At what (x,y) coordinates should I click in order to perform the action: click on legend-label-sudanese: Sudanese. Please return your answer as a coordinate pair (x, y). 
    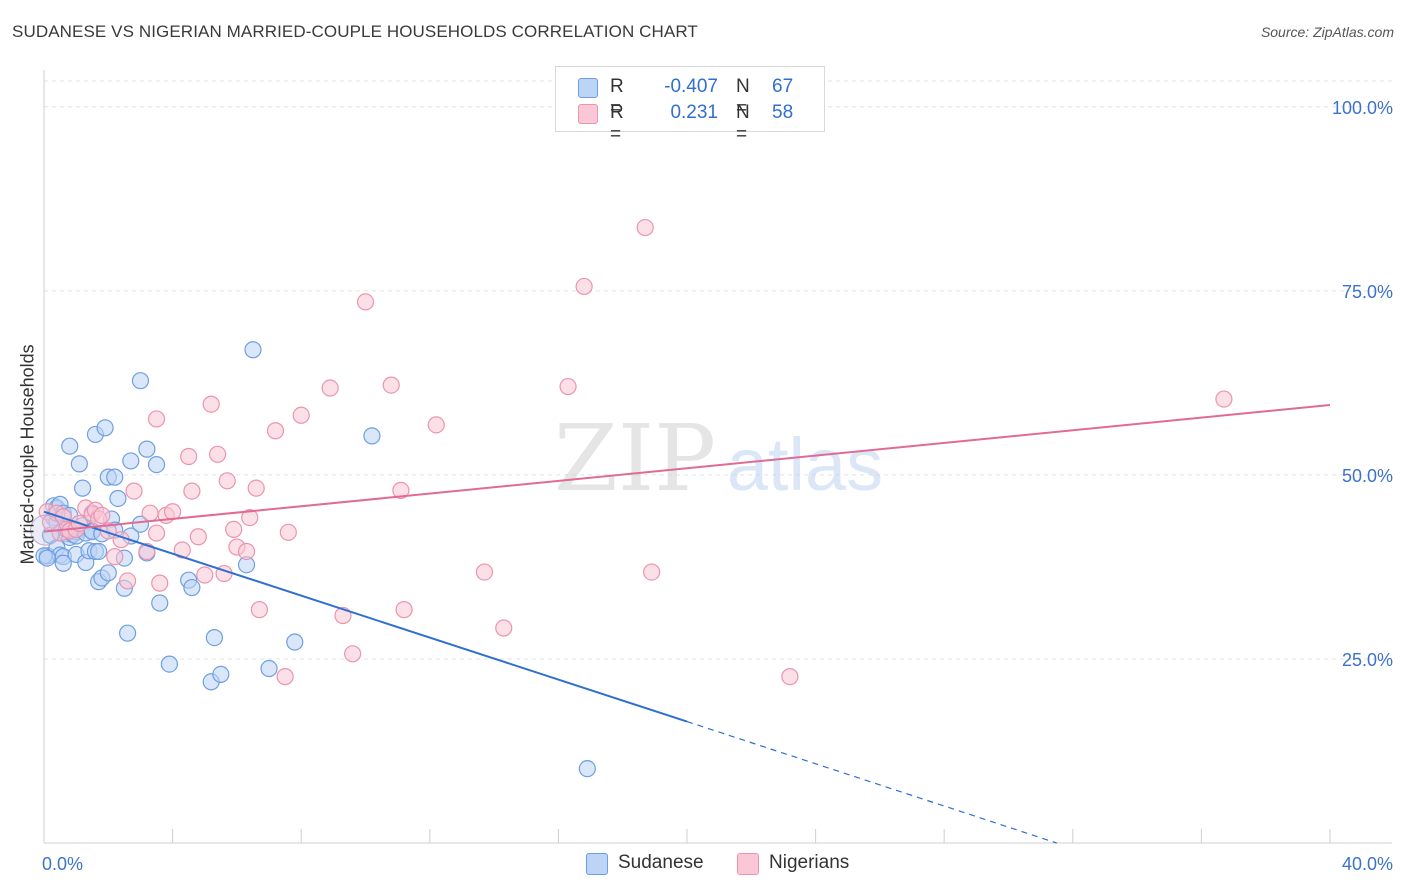
    Looking at the image, I should click on (661, 862).